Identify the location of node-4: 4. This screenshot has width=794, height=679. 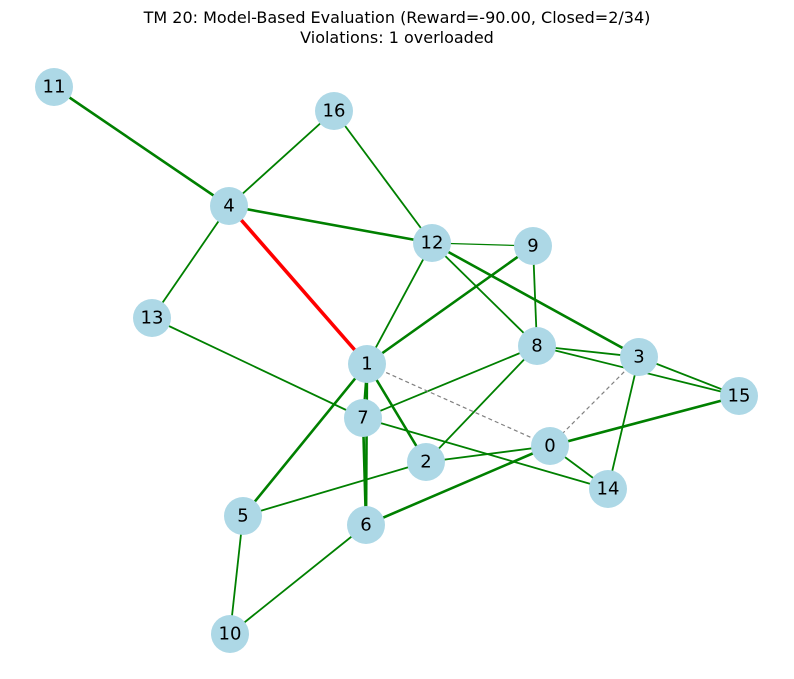
(229, 206).